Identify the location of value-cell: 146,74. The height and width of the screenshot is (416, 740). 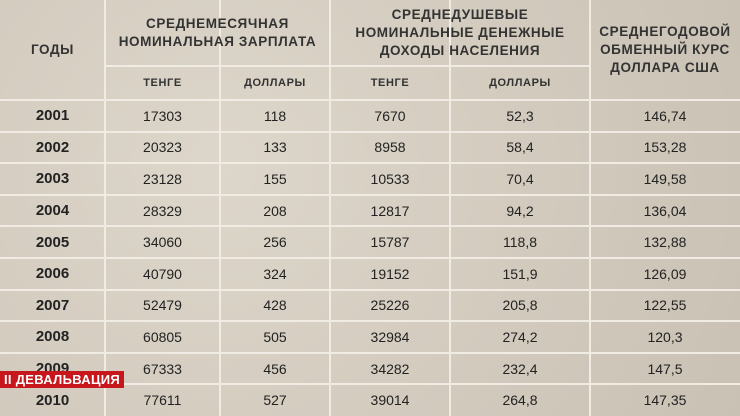
(665, 115).